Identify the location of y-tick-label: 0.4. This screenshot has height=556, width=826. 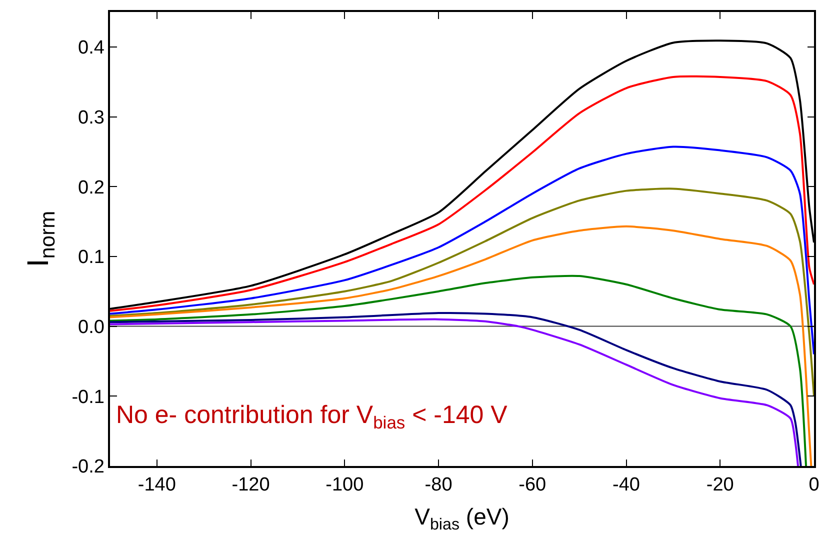
(91, 48).